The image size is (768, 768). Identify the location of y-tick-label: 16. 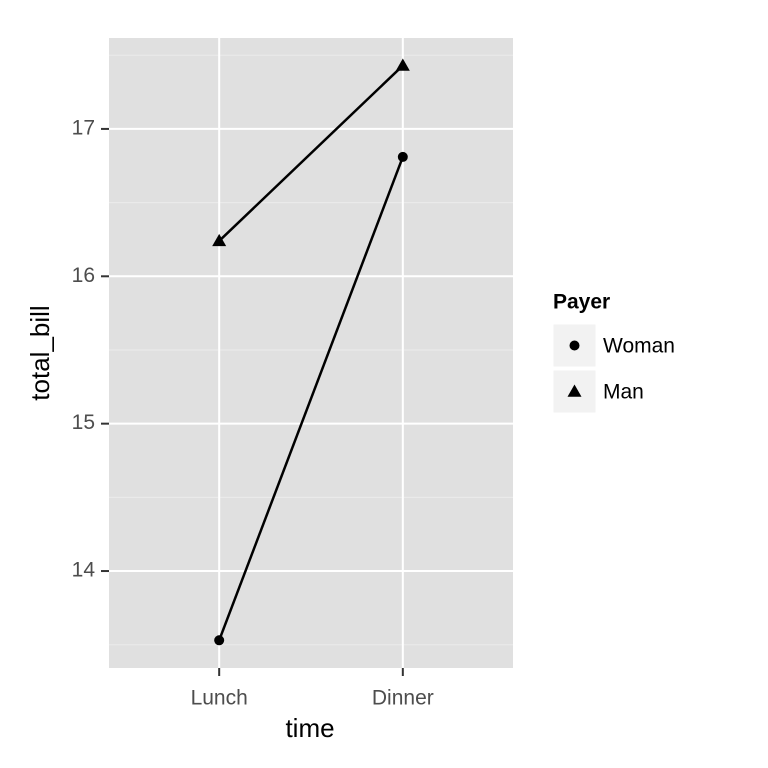
(83, 275).